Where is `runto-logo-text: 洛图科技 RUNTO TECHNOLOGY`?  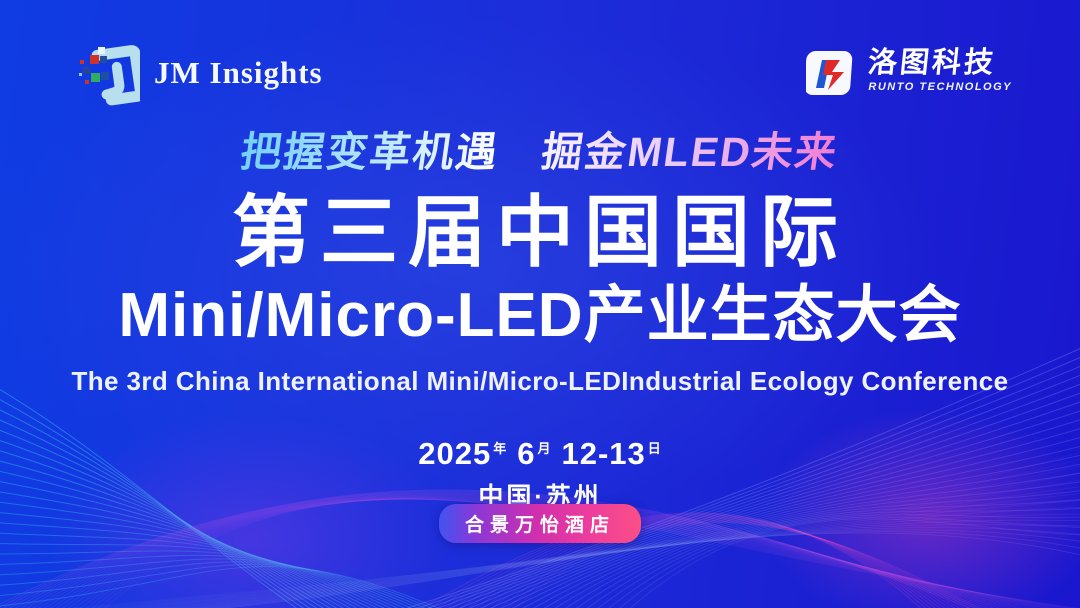 runto-logo-text: 洛图科技 RUNTO TECHNOLOGY is located at coordinates (939, 70).